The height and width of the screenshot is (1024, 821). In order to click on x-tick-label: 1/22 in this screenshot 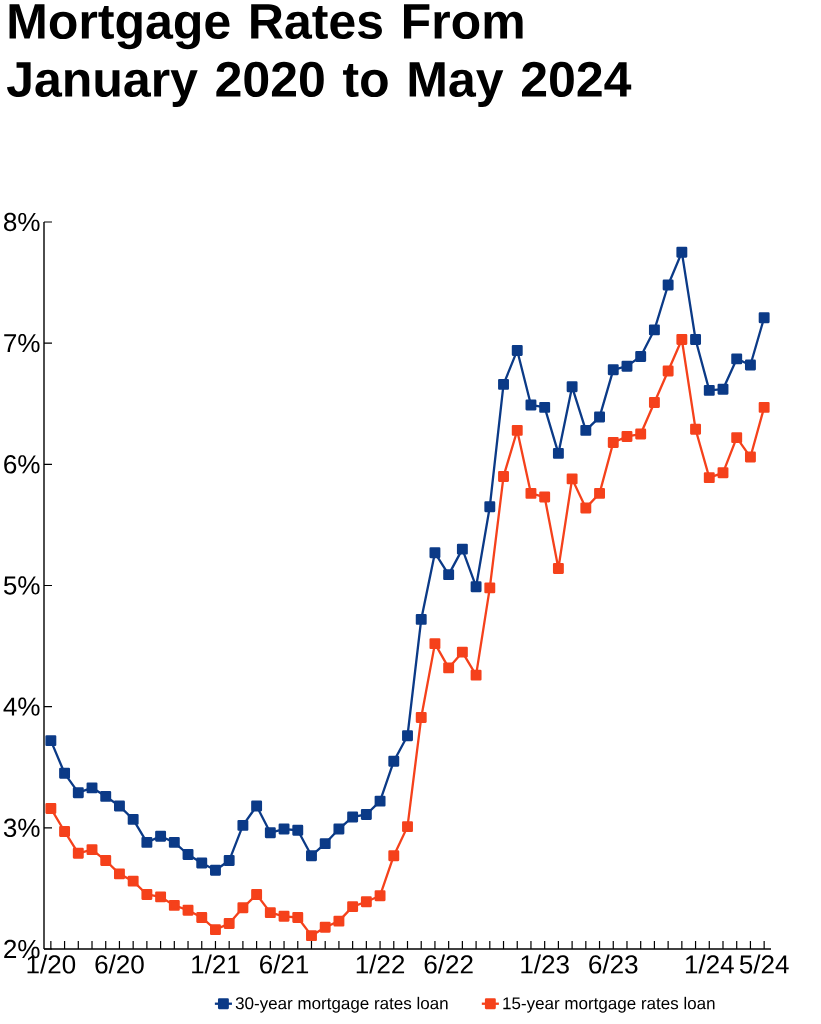, I will do `click(380, 964)`.